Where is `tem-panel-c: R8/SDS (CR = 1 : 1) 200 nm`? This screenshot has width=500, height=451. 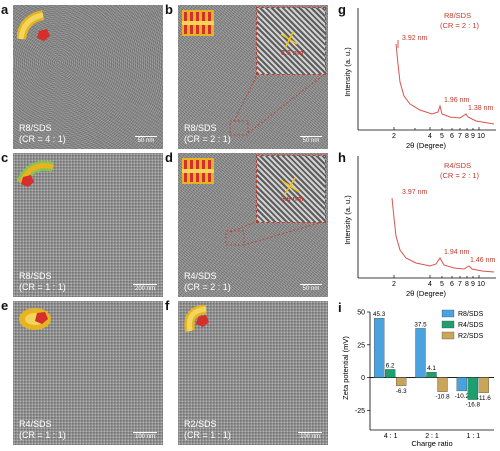
tem-panel-c: R8/SDS (CR = 1 : 1) 200 nm is located at coordinates (88, 225).